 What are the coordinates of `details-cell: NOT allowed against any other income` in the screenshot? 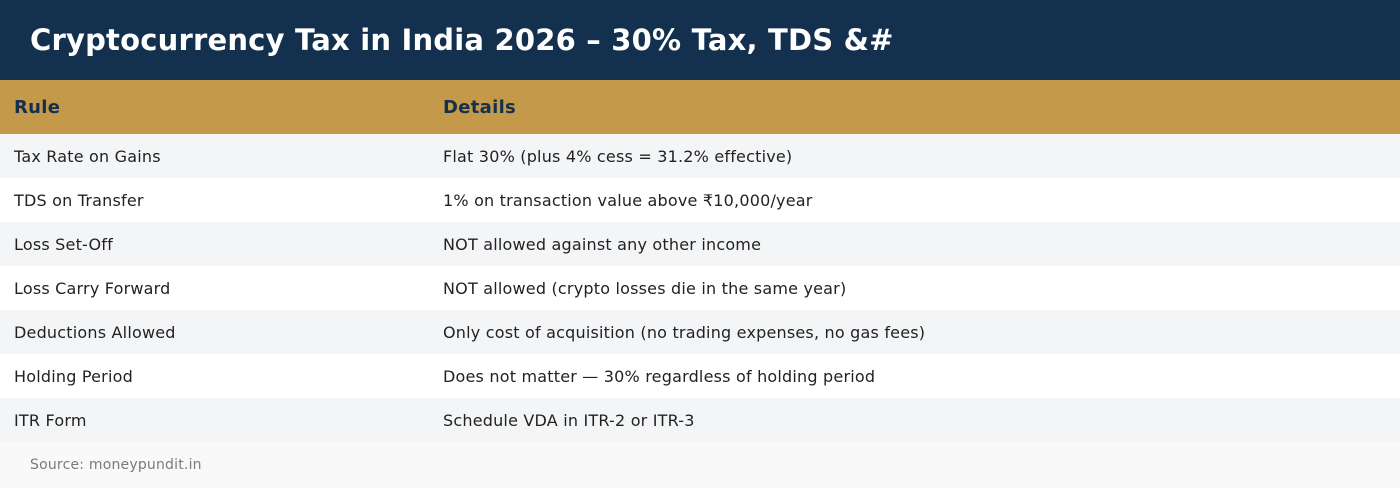 It's located at (602, 244).